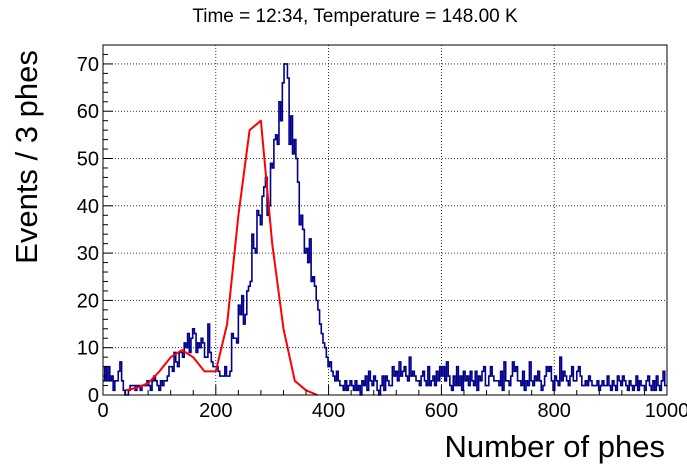 The image size is (687, 465). Describe the element at coordinates (88, 65) in the screenshot. I see `y-tick-label-70: 70` at that location.